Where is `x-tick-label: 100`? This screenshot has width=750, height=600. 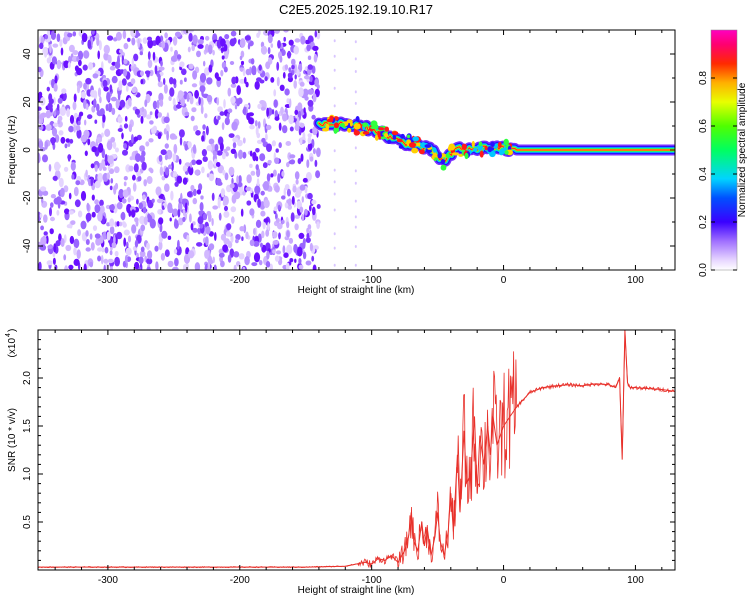
x-tick-label: 100 is located at coordinates (635, 280).